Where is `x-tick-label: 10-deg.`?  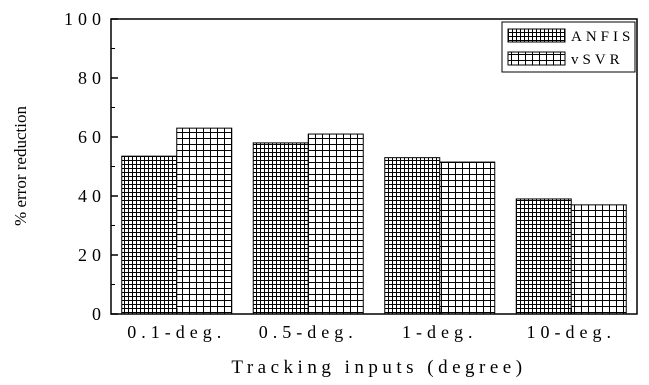 x-tick-label: 10-deg. is located at coordinates (571, 332).